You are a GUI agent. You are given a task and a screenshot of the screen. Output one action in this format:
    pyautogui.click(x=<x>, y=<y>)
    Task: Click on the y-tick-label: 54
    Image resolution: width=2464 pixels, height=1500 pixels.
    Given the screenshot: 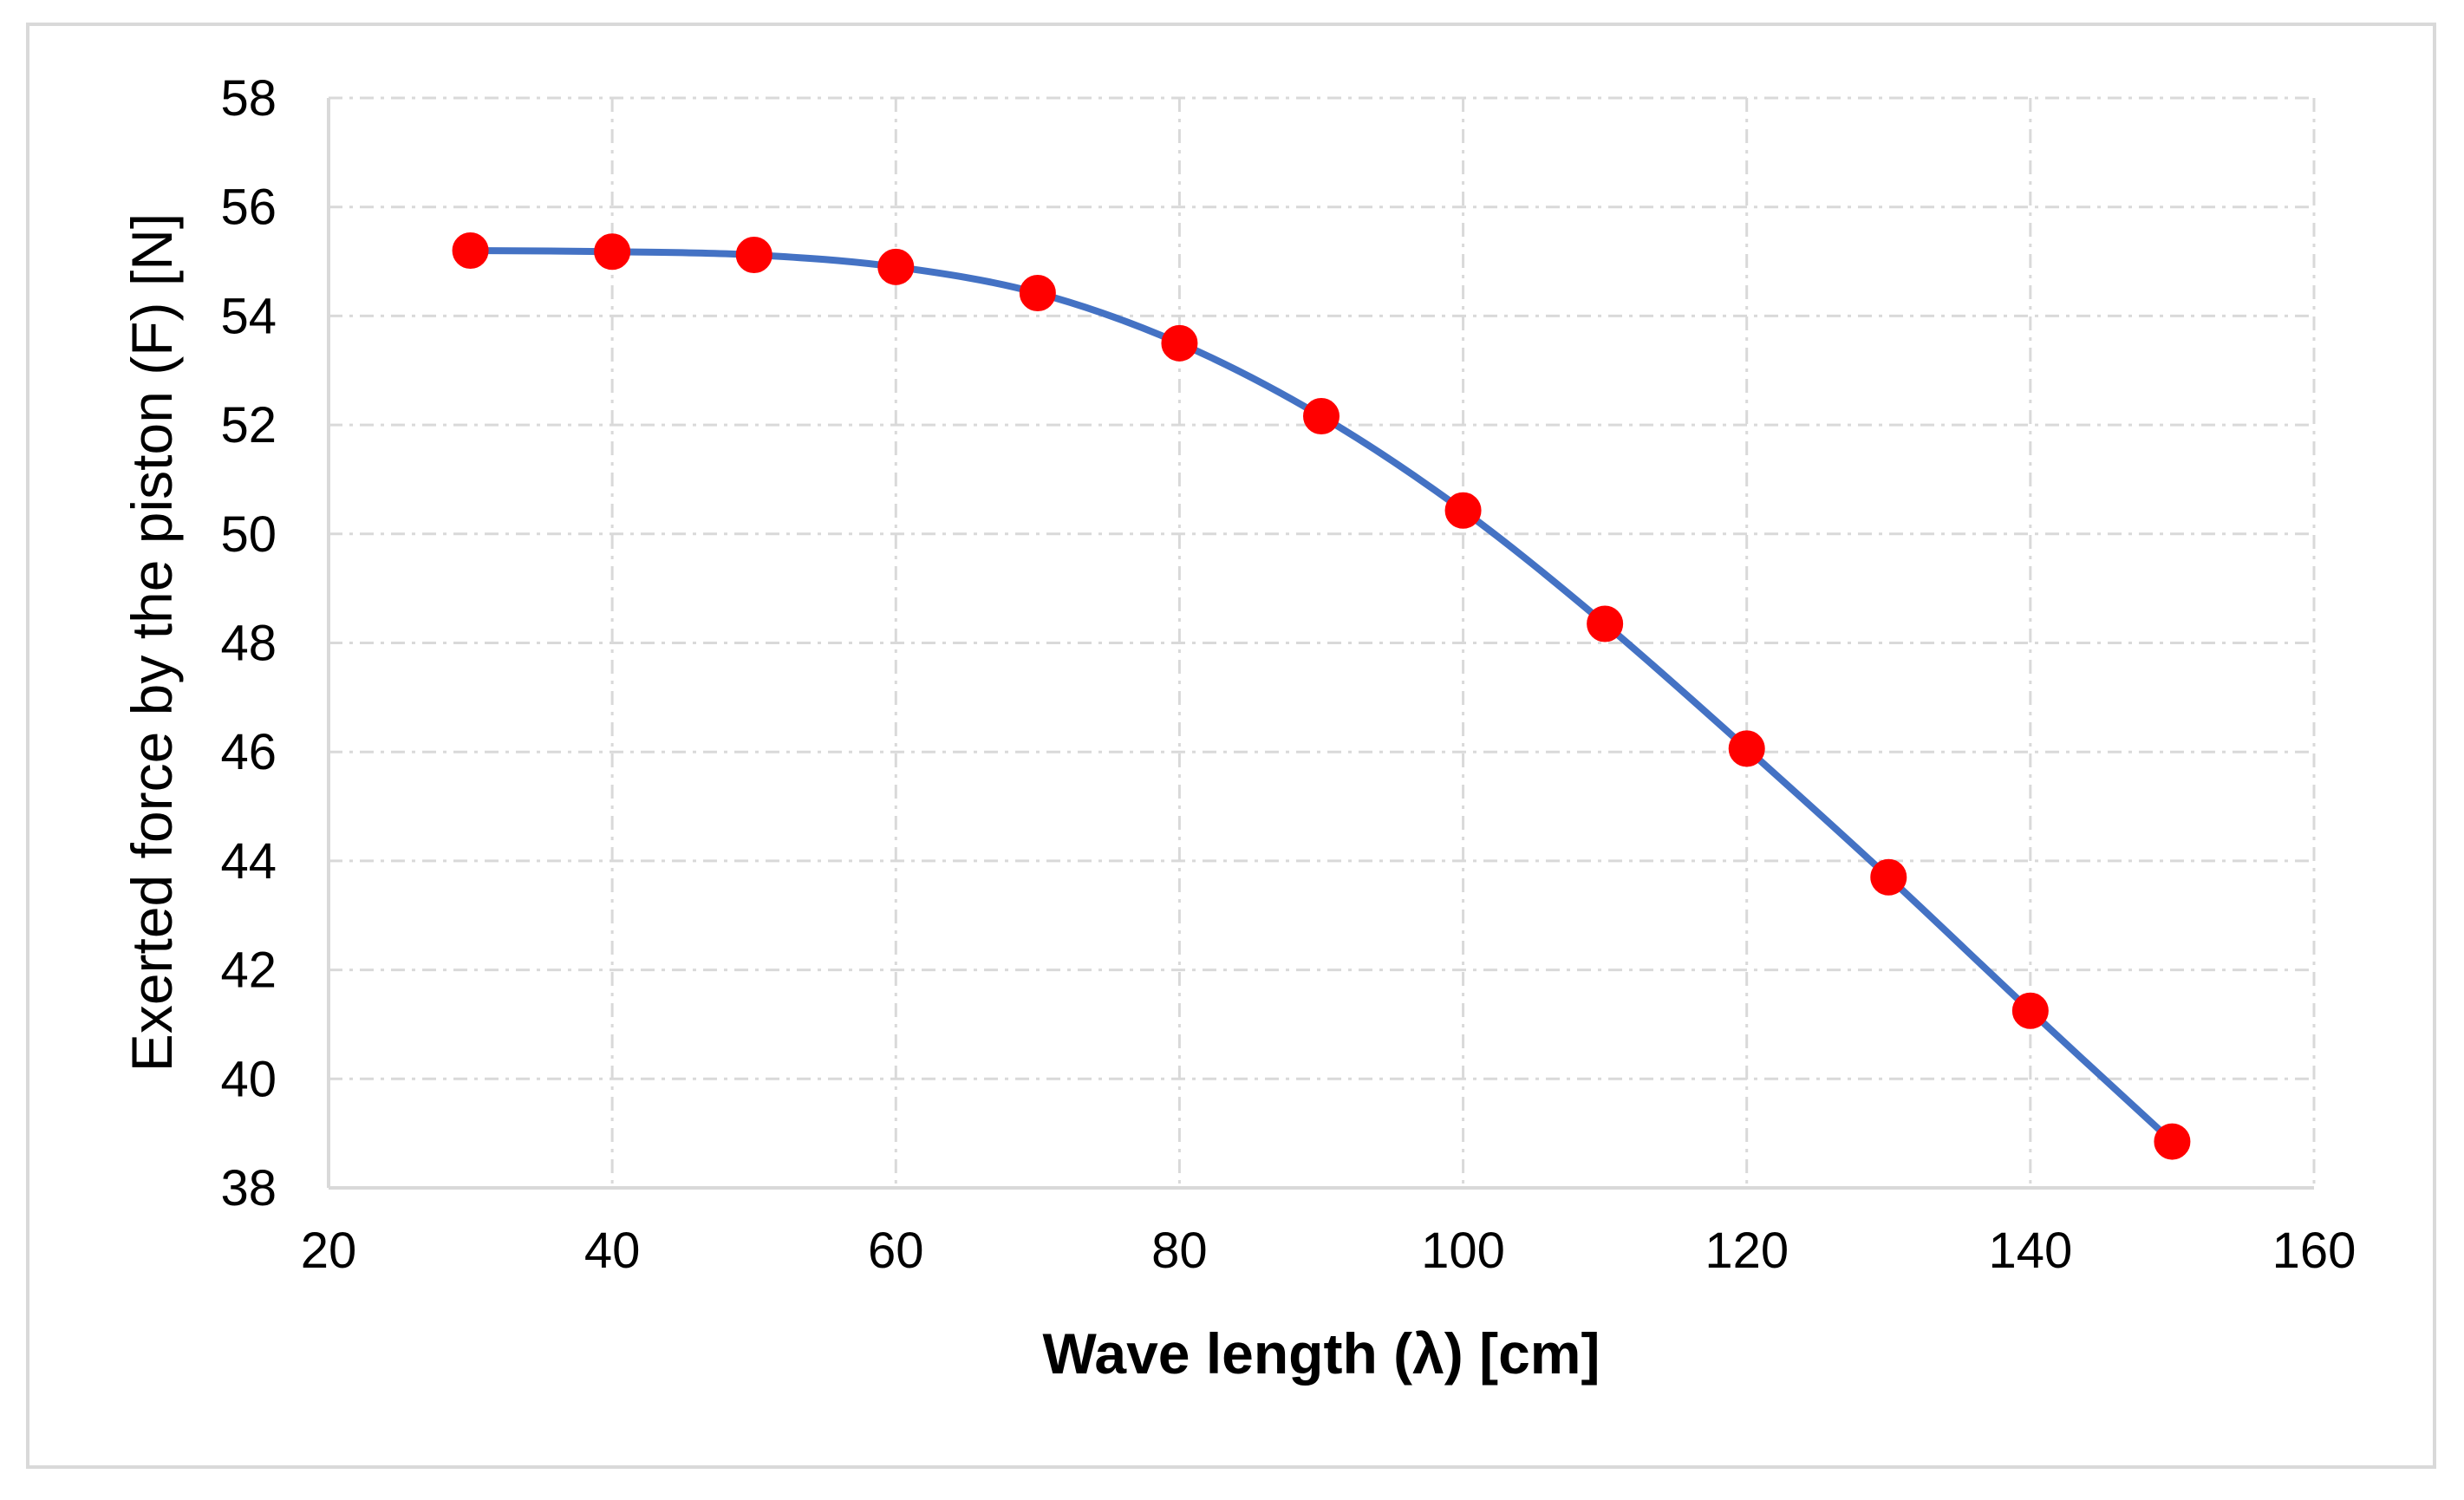 What is the action you would take?
    pyautogui.click(x=248, y=316)
    